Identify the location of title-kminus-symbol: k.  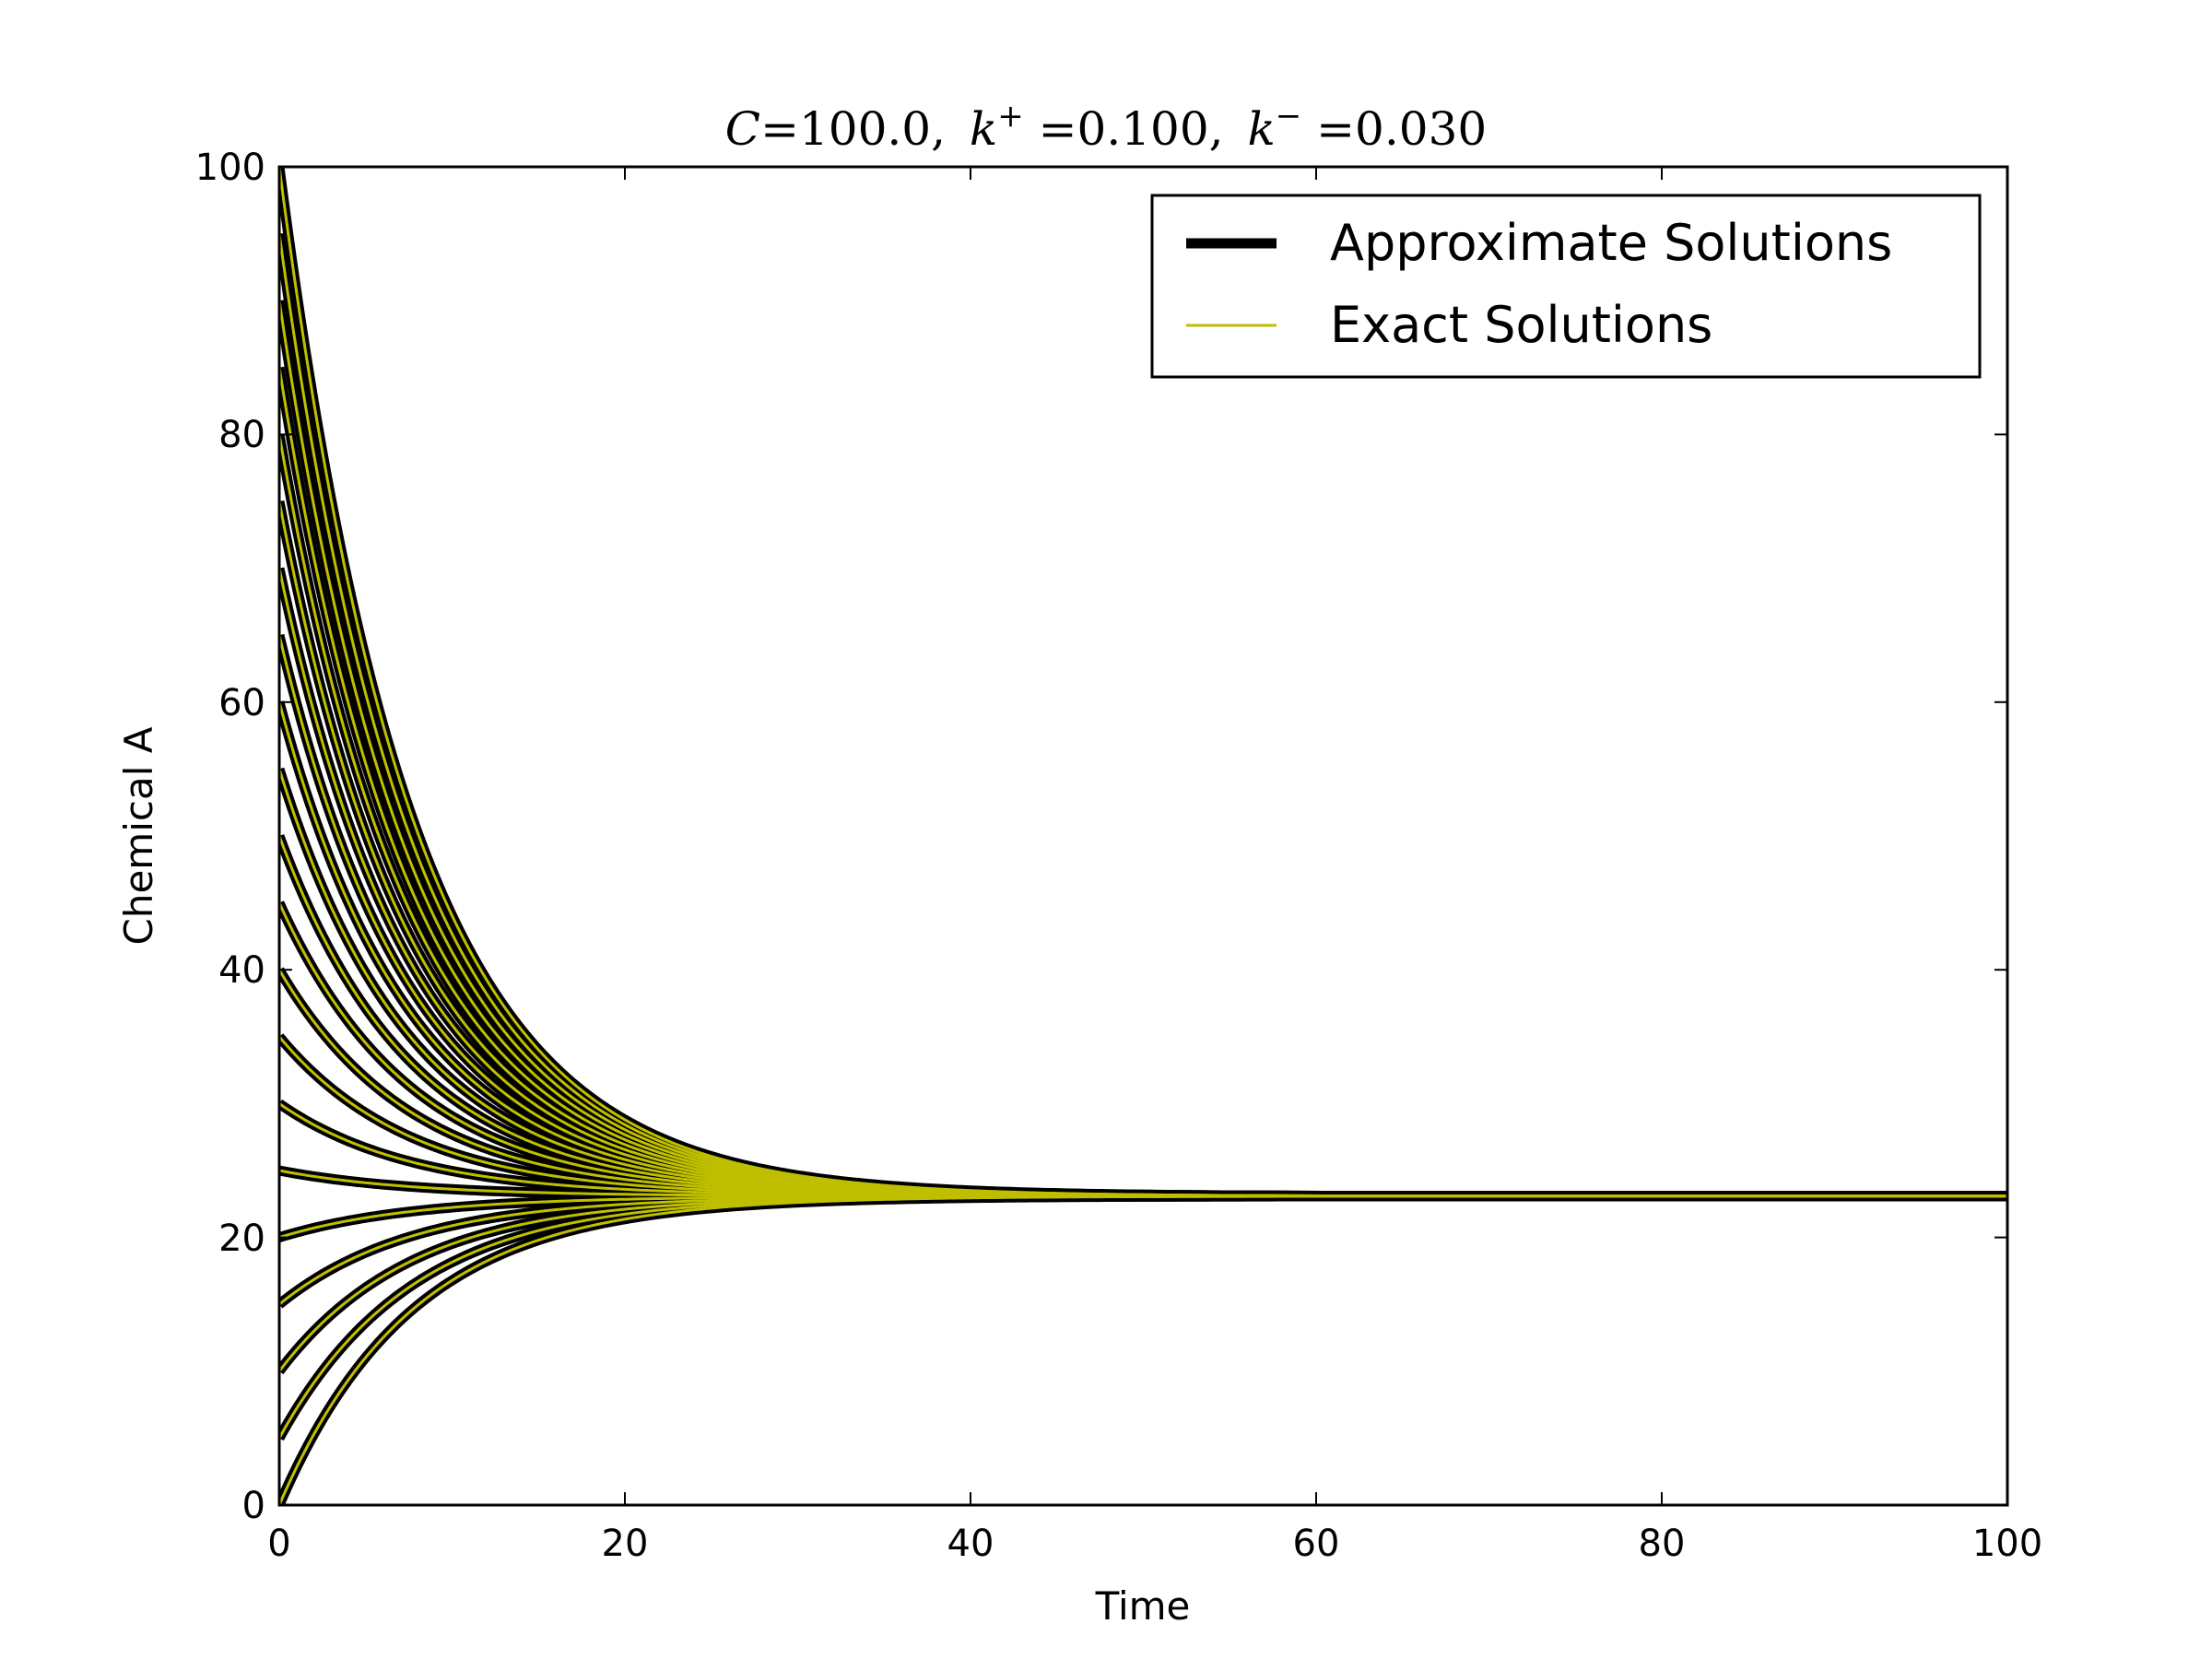
(1261, 129).